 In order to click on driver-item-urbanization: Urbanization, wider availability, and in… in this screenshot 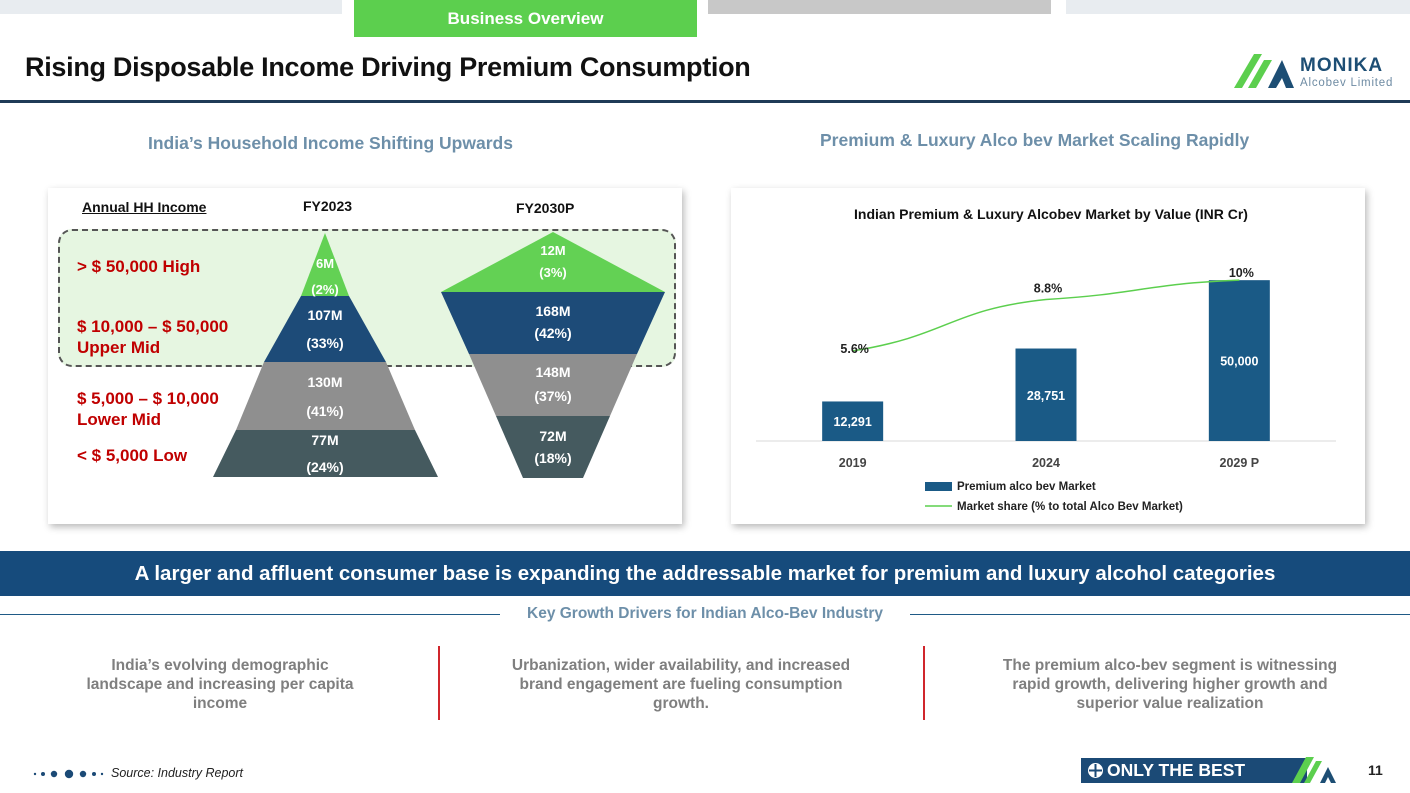, I will do `click(681, 684)`.